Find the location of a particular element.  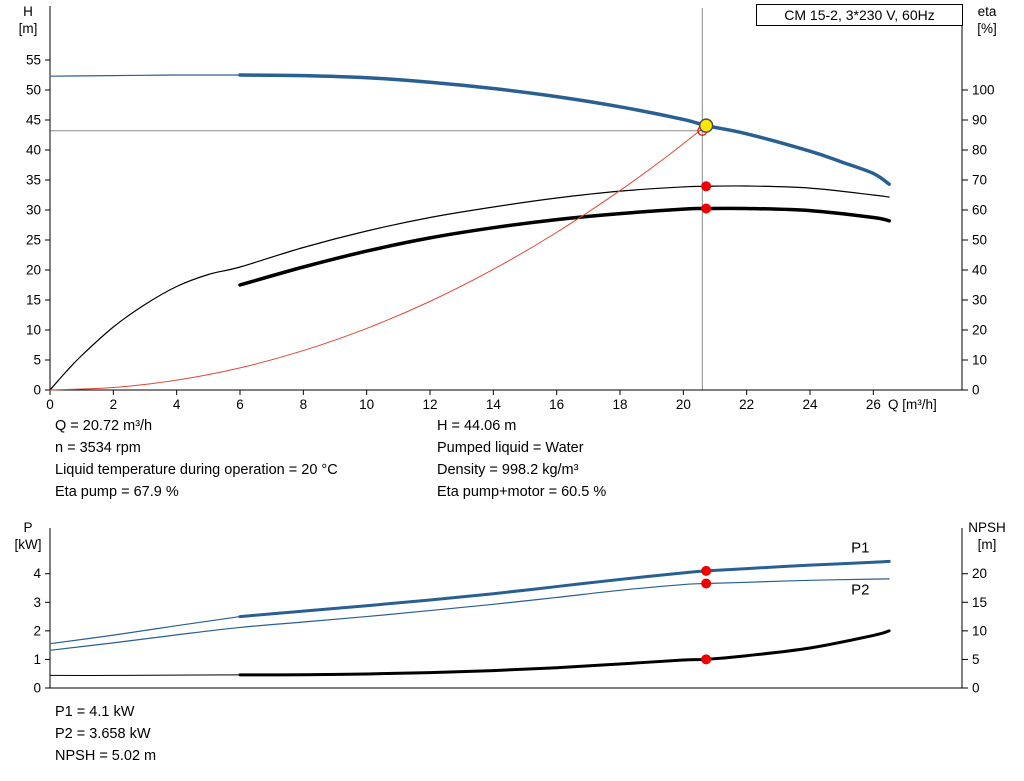

result-pumped-liquid: Pumped liquid = Water is located at coordinates (510, 448).